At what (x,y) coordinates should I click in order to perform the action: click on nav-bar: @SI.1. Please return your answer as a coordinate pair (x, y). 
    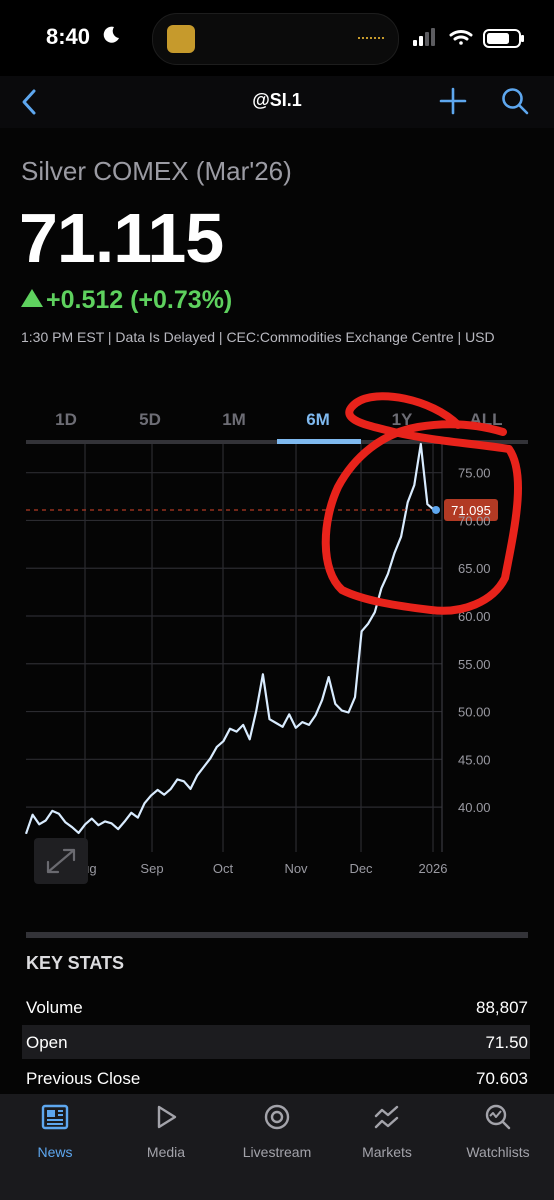
    Looking at the image, I should click on (277, 102).